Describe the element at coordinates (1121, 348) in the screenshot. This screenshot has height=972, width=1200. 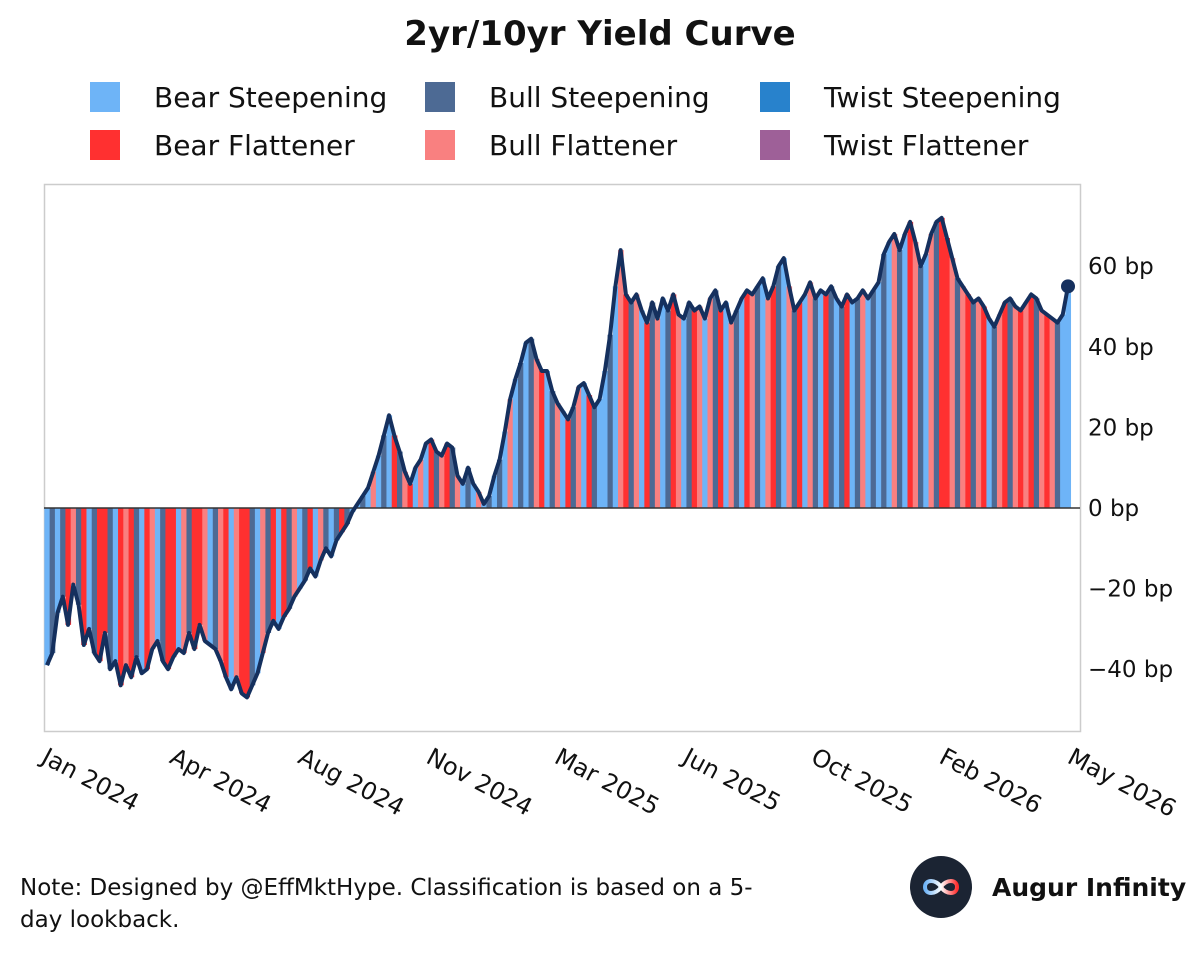
I see `y-tick-label: 40 bp` at that location.